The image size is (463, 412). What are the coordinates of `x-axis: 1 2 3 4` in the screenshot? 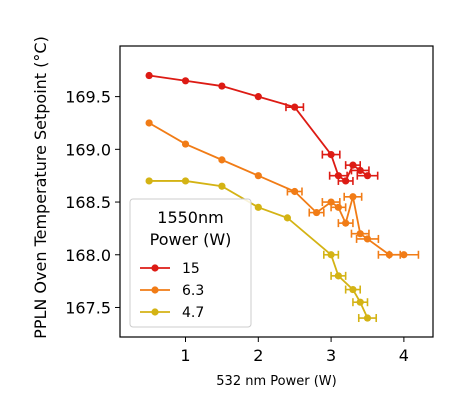 It's located at (294, 351).